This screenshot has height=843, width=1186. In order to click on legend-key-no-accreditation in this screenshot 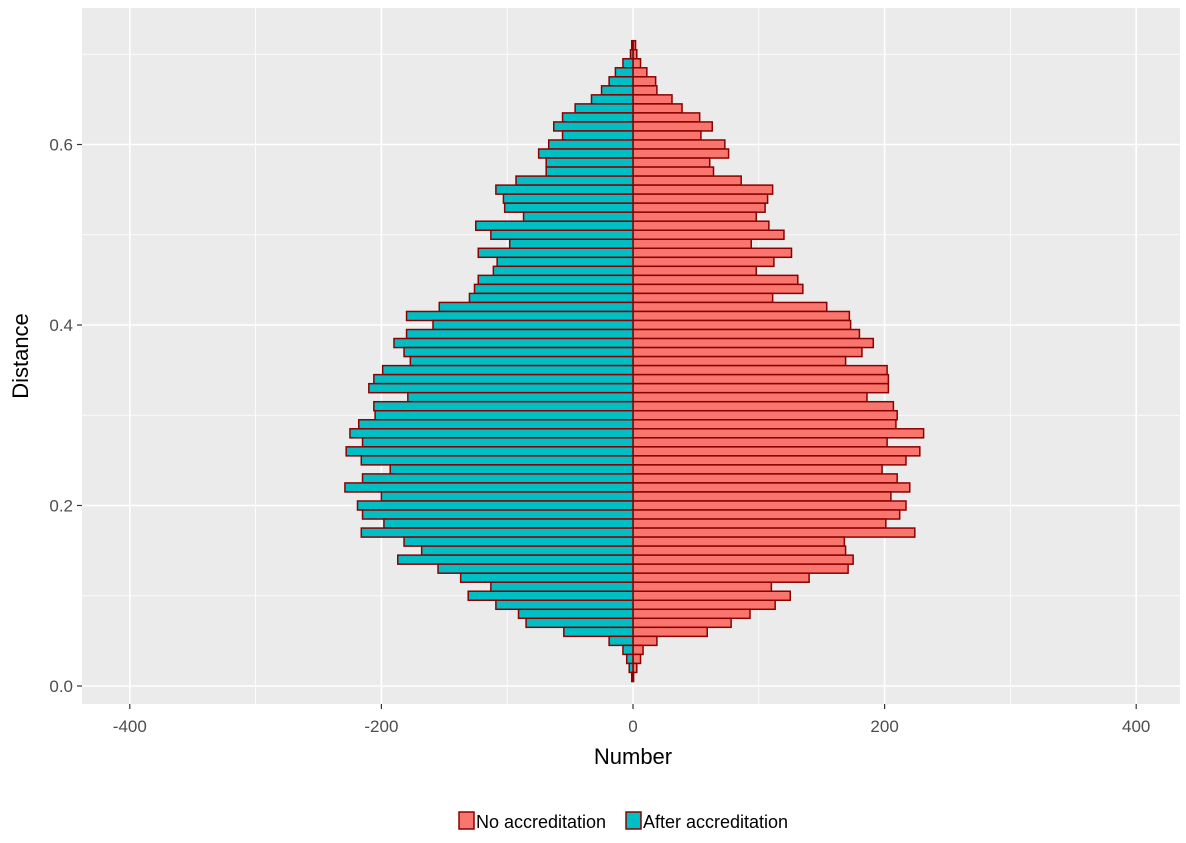, I will do `click(466, 820)`.